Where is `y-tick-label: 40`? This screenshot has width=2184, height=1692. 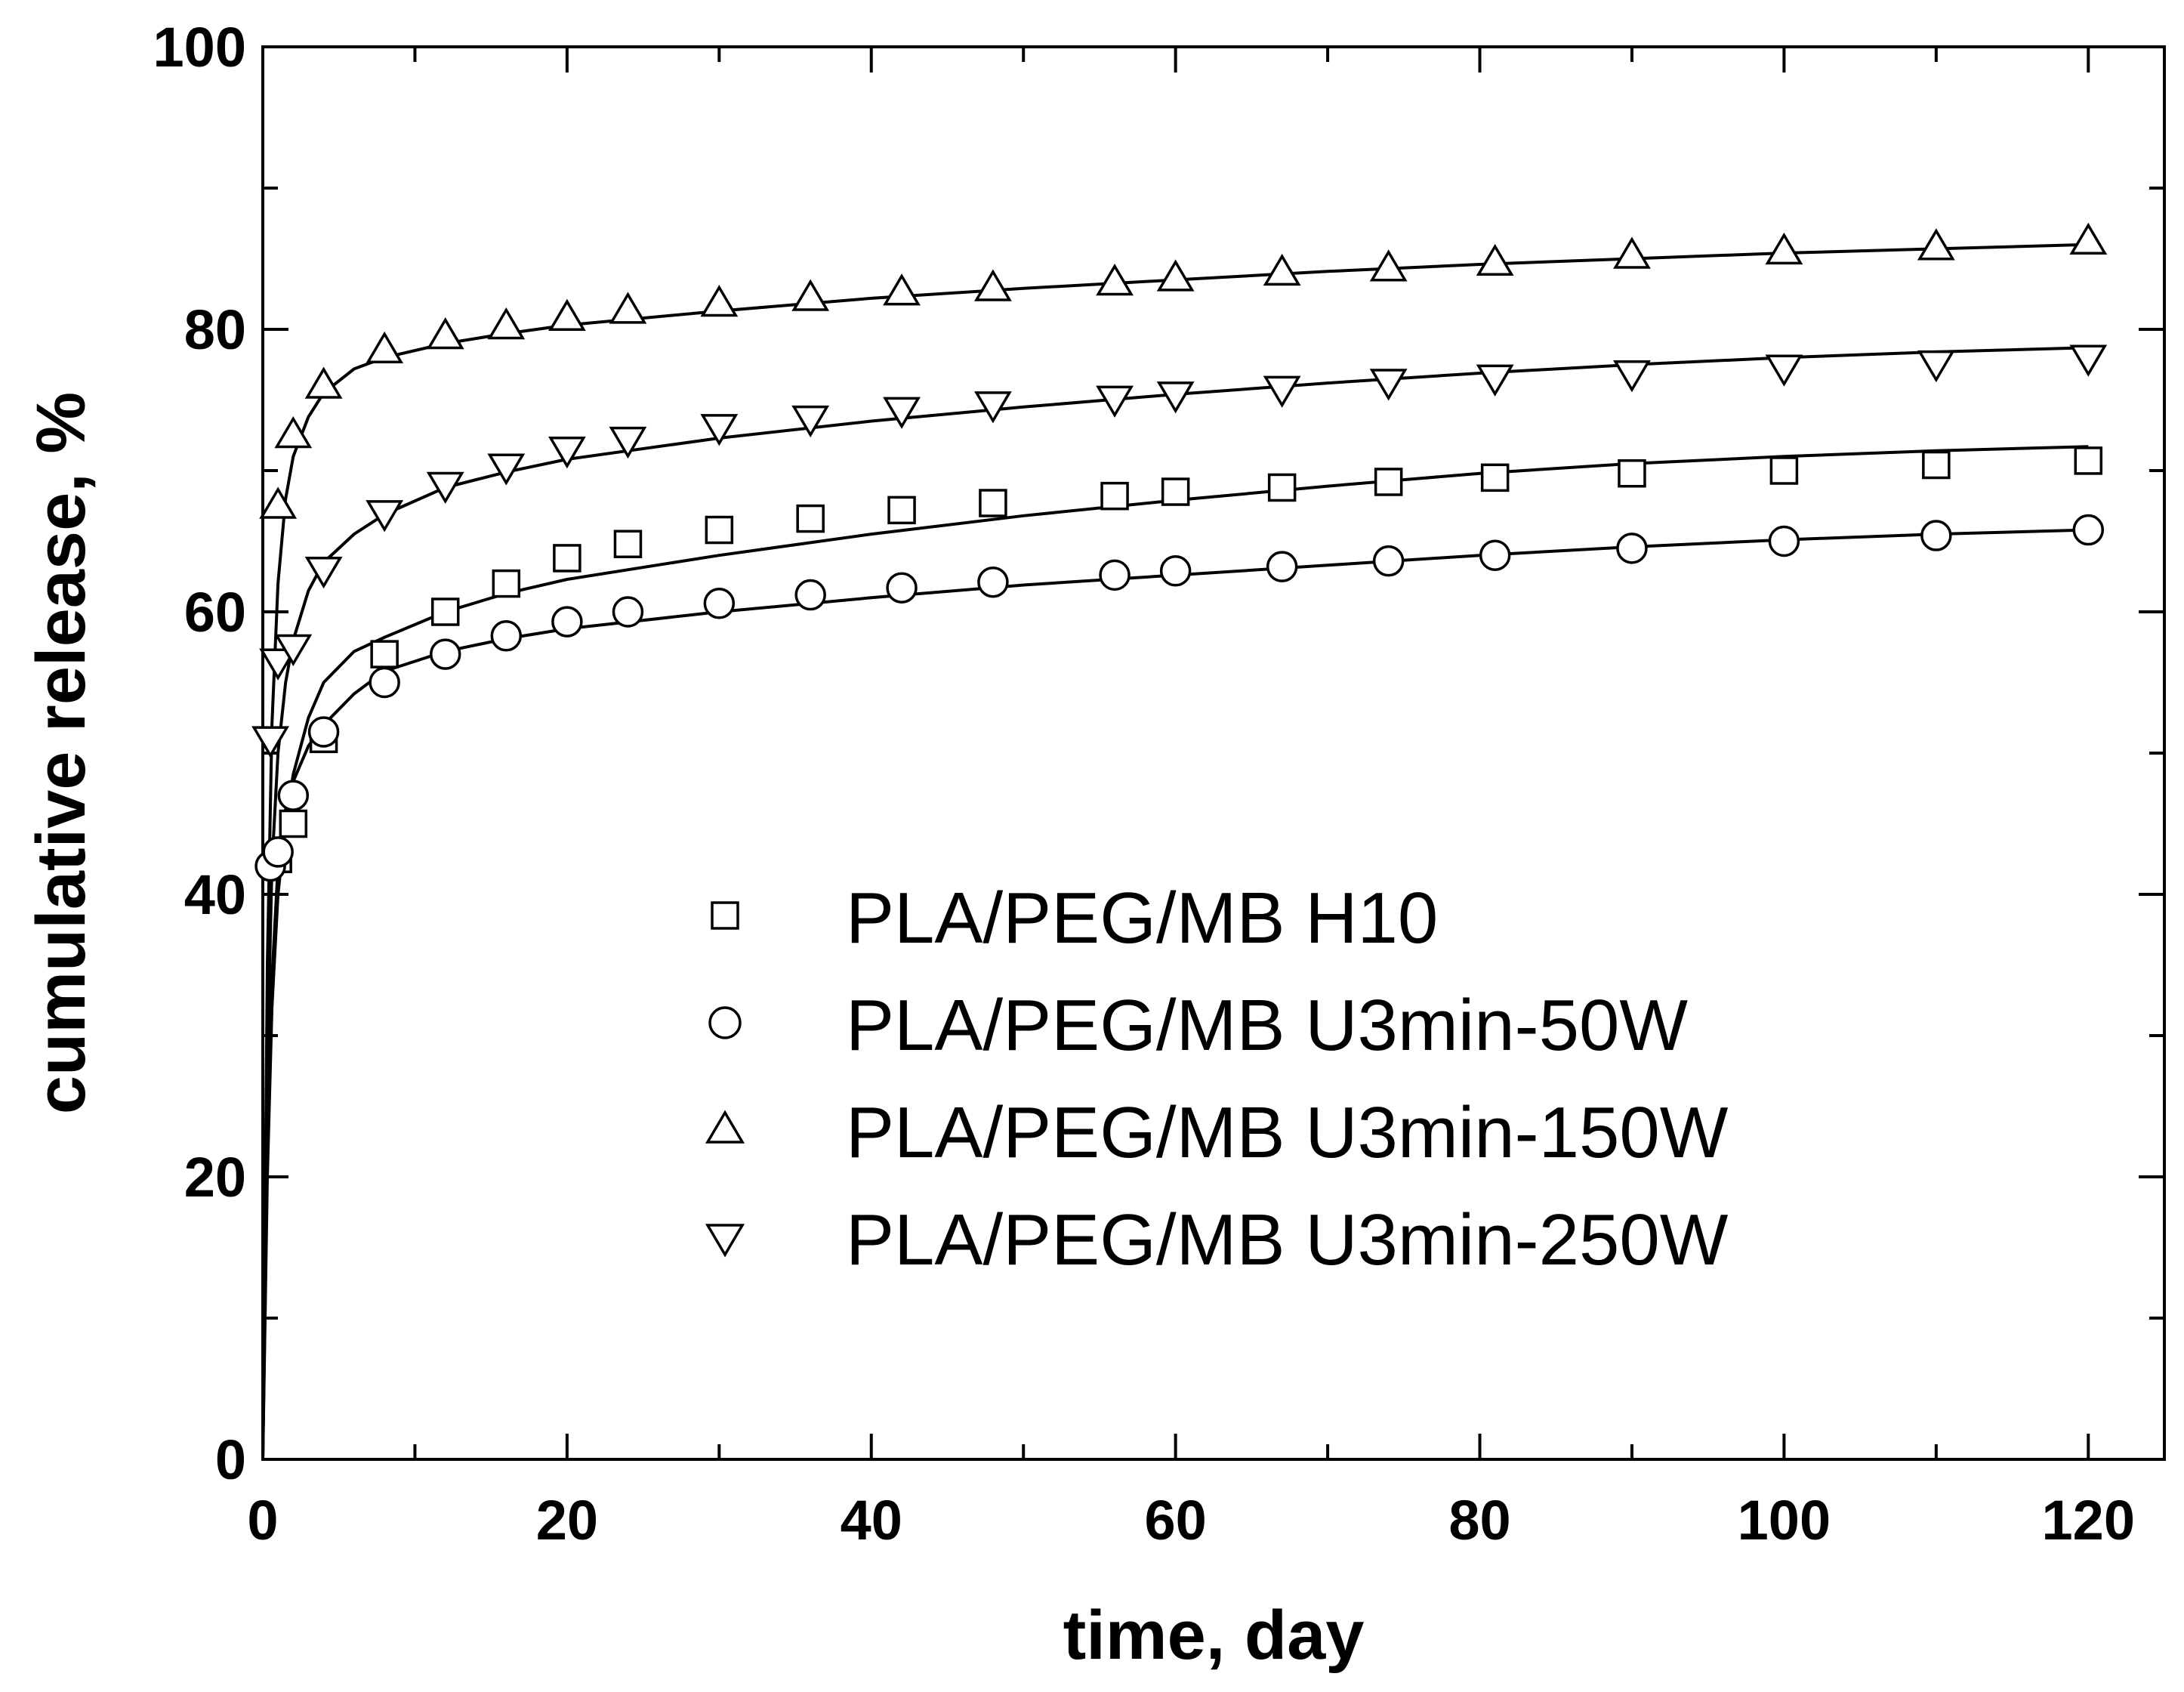 y-tick-label: 40 is located at coordinates (215, 894).